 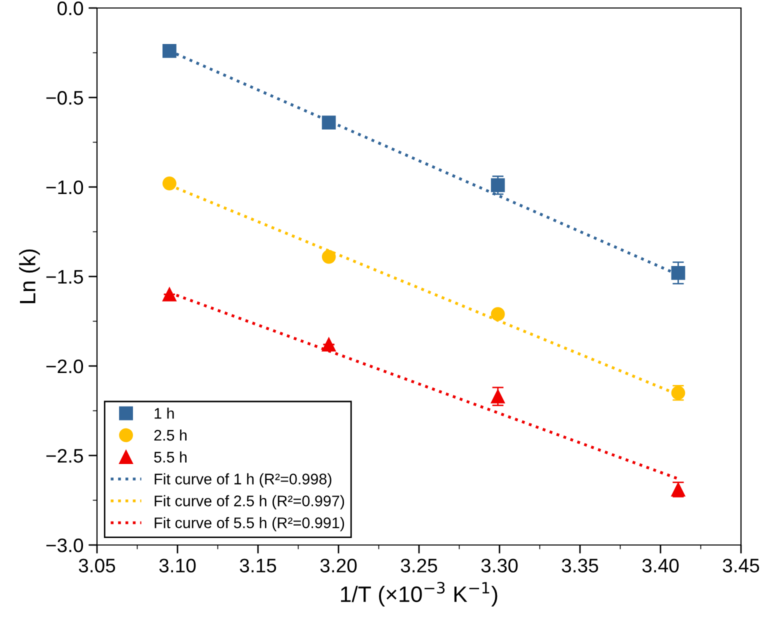 I want to click on legend-label: 5.5 h, so click(x=170, y=457).